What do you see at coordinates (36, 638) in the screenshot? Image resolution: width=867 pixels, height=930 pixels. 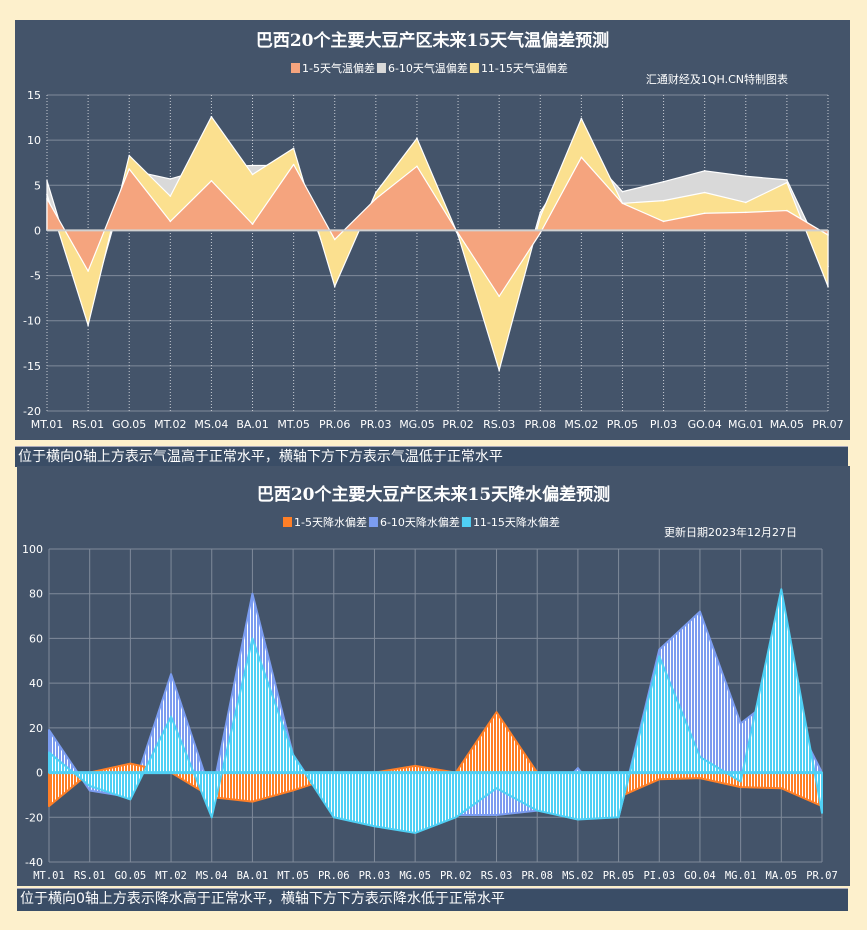 I see `y-tick-label: 60` at bounding box center [36, 638].